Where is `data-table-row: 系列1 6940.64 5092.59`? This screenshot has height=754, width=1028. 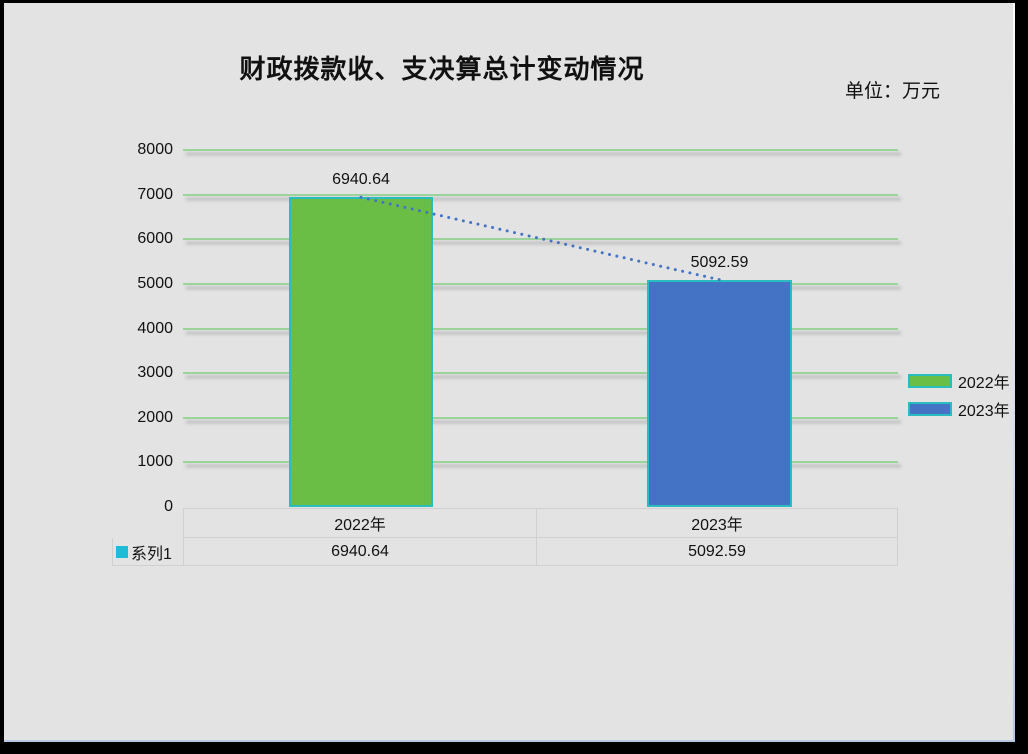 data-table-row: 系列1 6940.64 5092.59 is located at coordinates (505, 552).